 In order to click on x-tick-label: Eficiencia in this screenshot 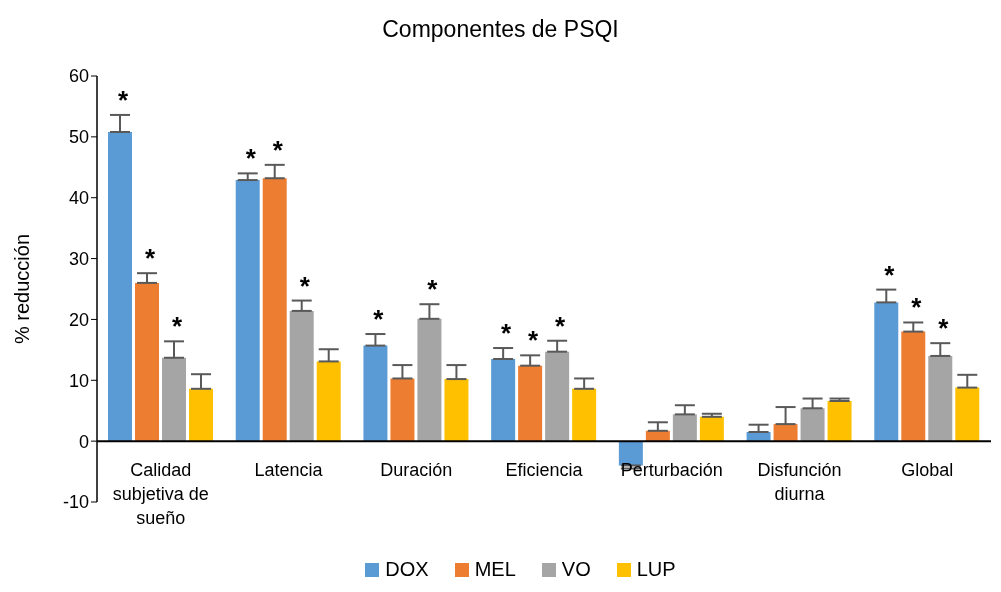, I will do `click(544, 470)`.